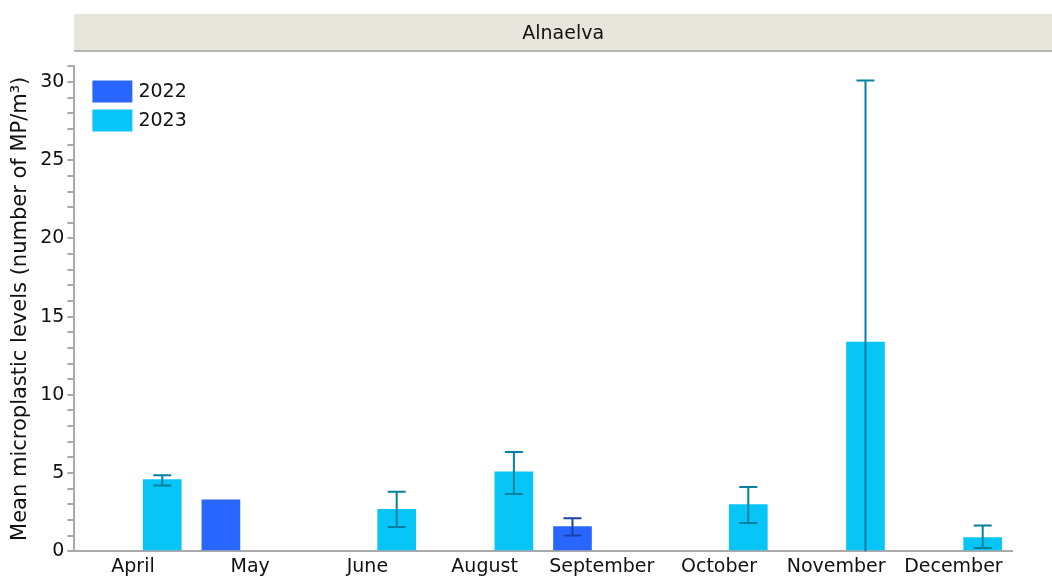 The width and height of the screenshot is (1052, 582). I want to click on y-tick-label: 5, so click(58, 470).